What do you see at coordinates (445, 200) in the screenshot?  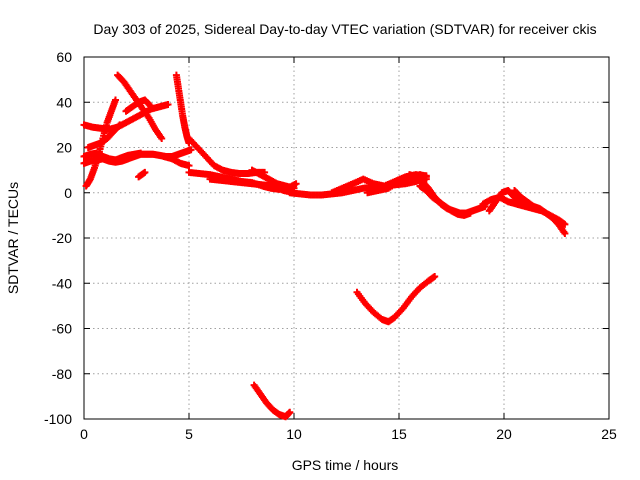 I see `series-arc-u` at bounding box center [445, 200].